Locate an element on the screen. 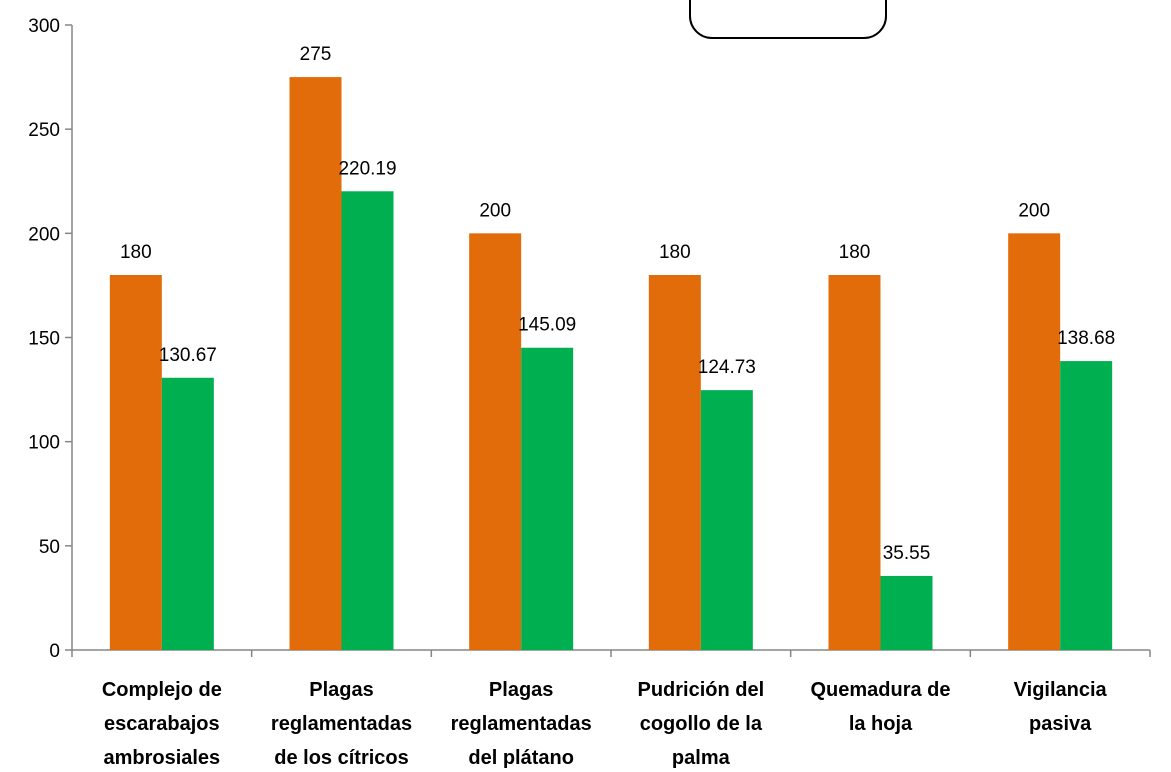  data-label: 145.09 is located at coordinates (547, 325).